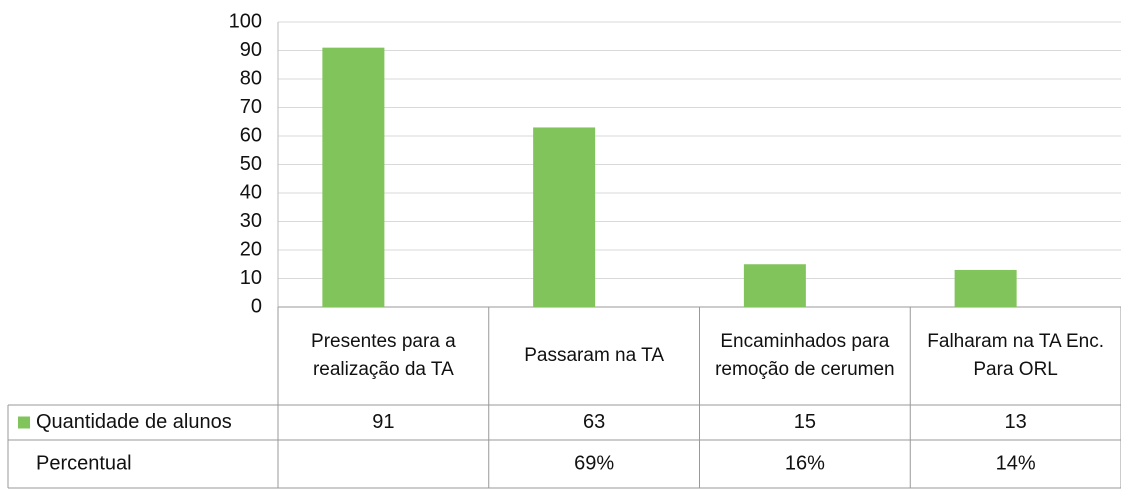 This screenshot has width=1121, height=492. What do you see at coordinates (805, 463) in the screenshot?
I see `table-value: 16%` at bounding box center [805, 463].